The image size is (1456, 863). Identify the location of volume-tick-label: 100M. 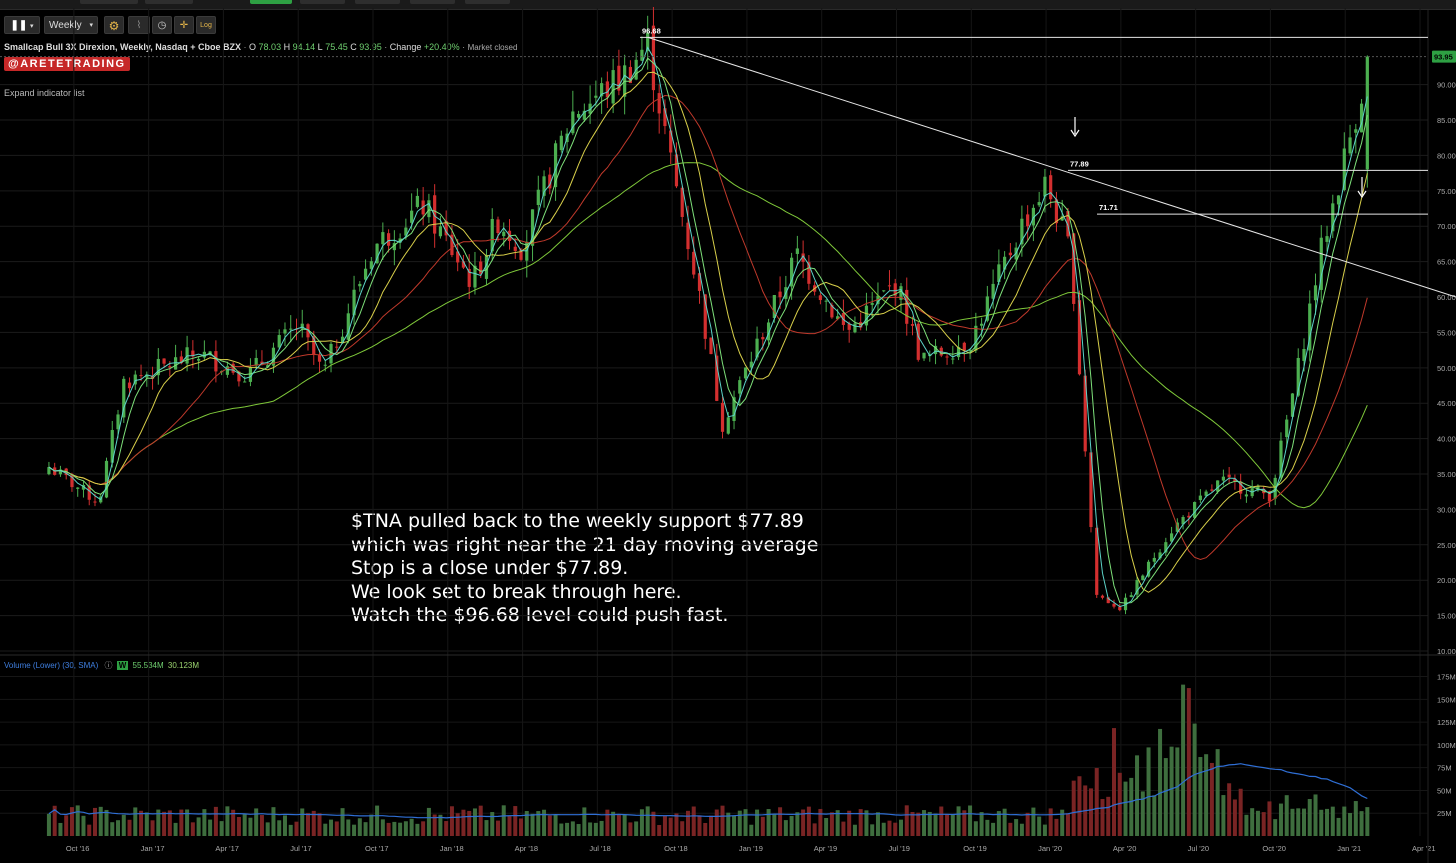
(1446, 745).